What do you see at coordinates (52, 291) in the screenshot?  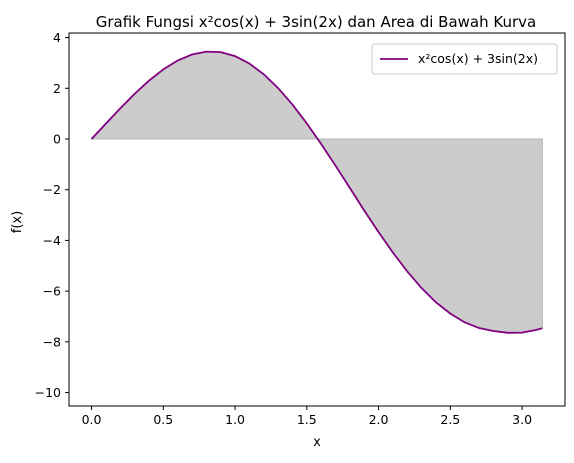 I see `y-tick-label: −6` at bounding box center [52, 291].